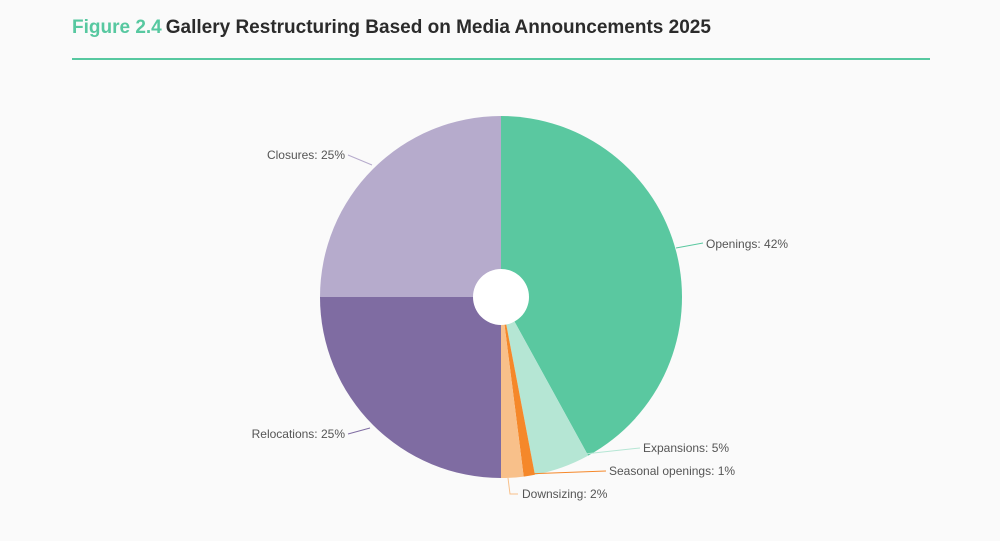 Image resolution: width=1000 pixels, height=541 pixels. What do you see at coordinates (545, 386) in the screenshot?
I see `pie-slice-expansions` at bounding box center [545, 386].